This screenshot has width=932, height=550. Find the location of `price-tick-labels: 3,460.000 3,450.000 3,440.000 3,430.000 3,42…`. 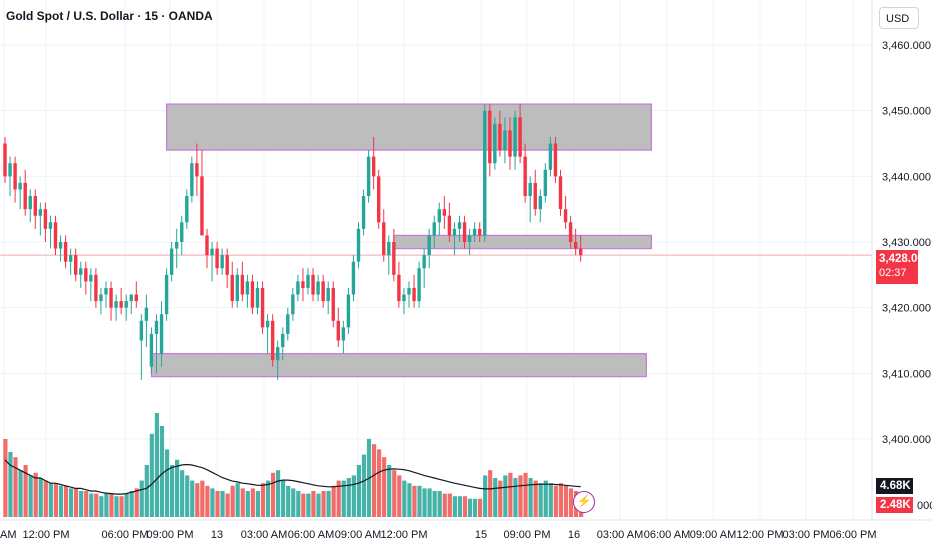

price-tick-labels: 3,460.000 3,450.000 3,440.000 3,430.000 3,42… is located at coordinates (906, 243).